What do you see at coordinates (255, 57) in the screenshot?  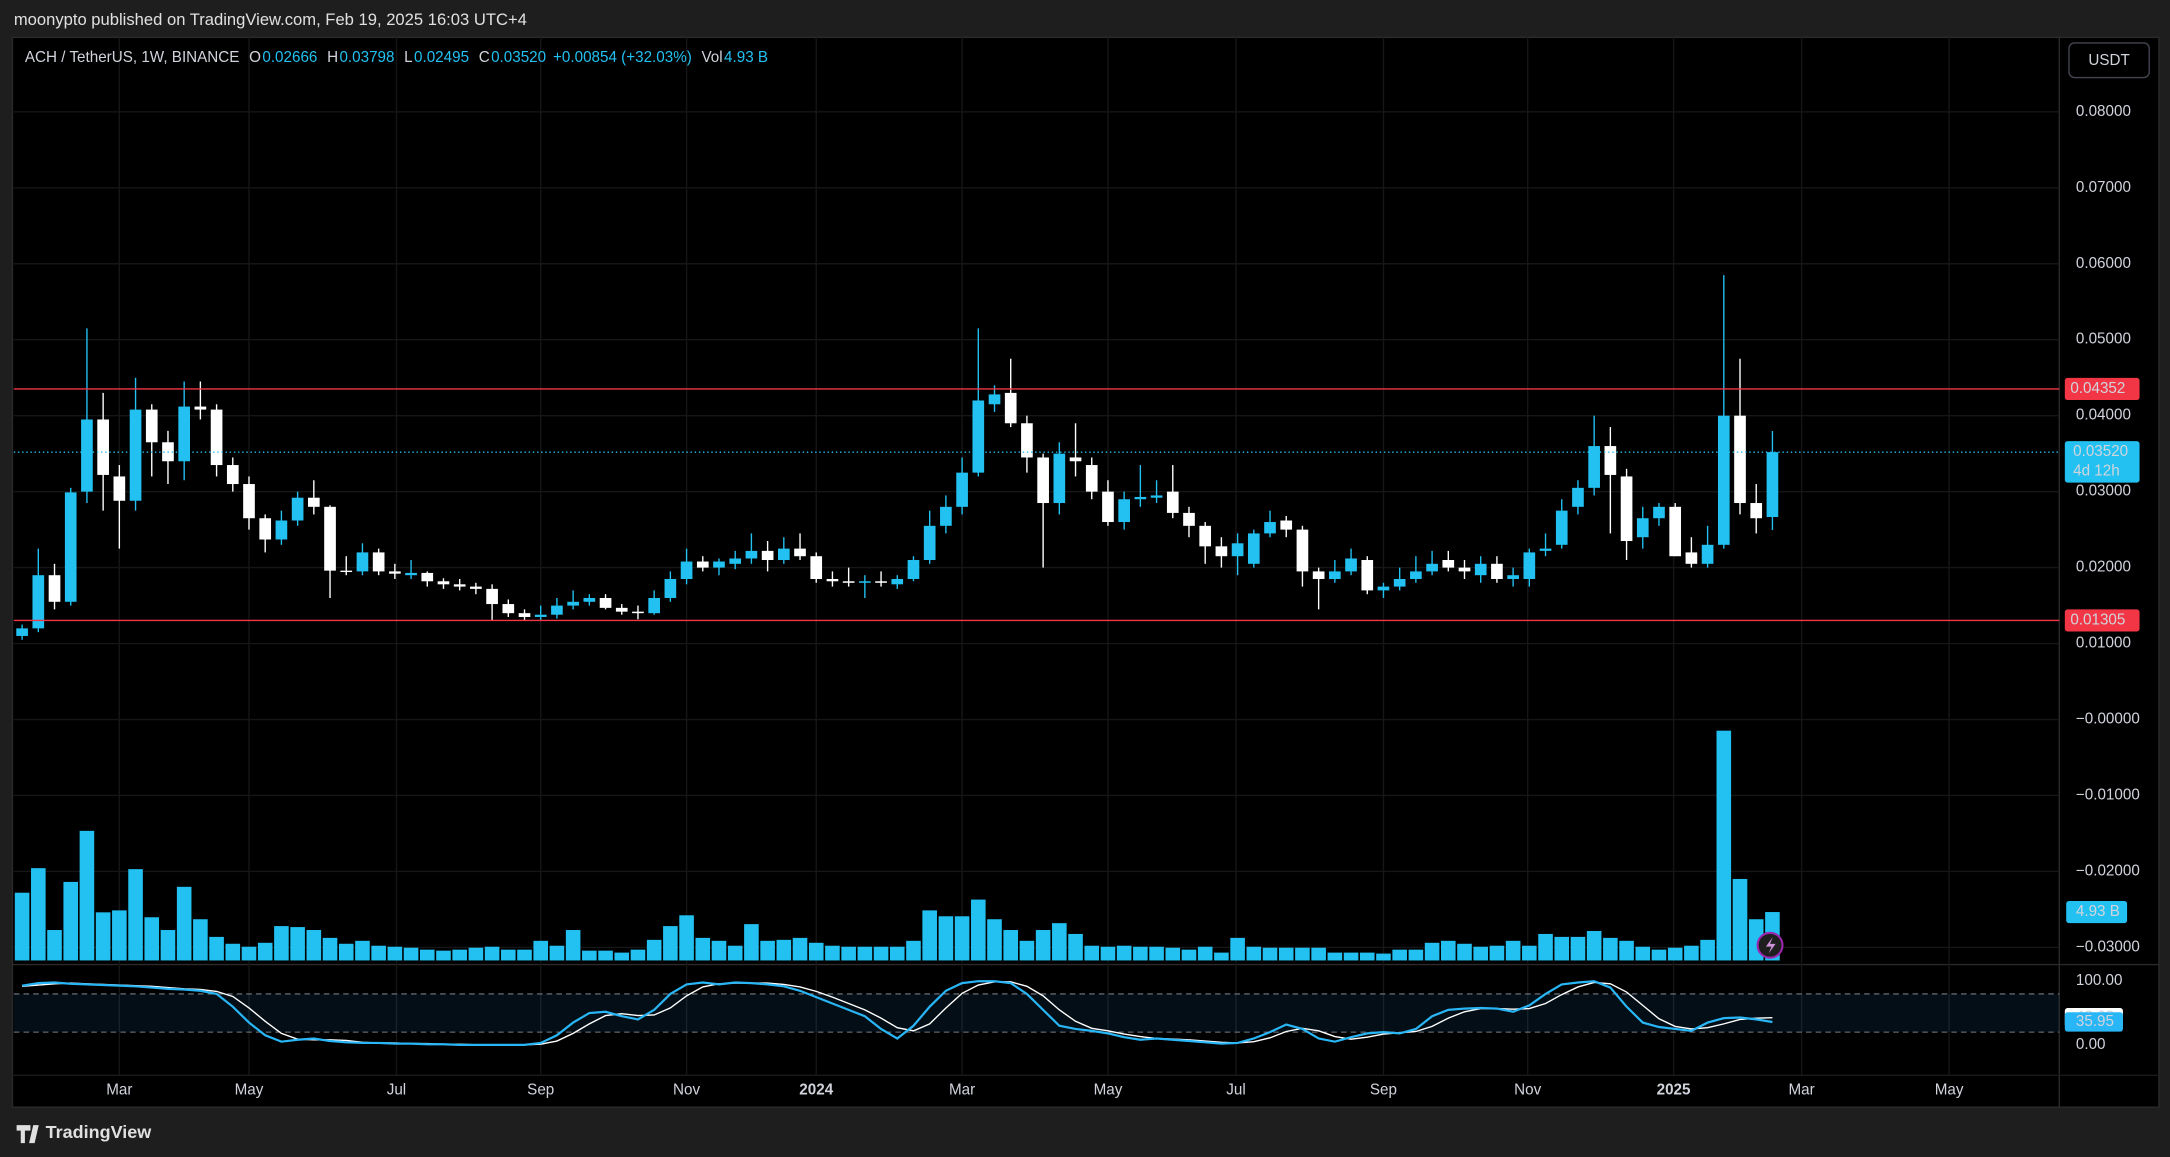 I see `legend-key: O` at bounding box center [255, 57].